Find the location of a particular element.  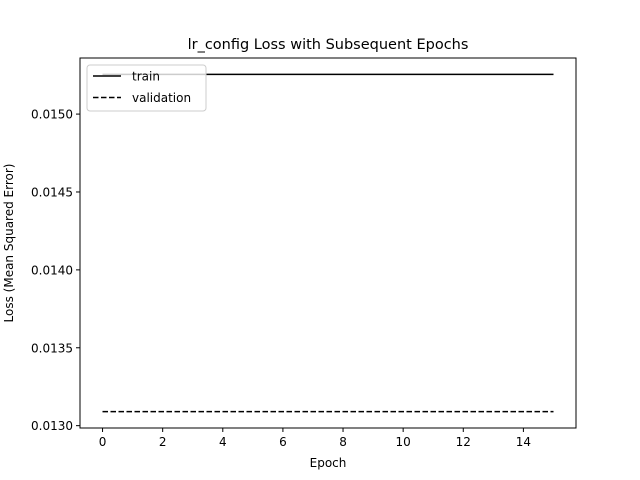

y-tick-label: 0.0130 is located at coordinates (52, 426).